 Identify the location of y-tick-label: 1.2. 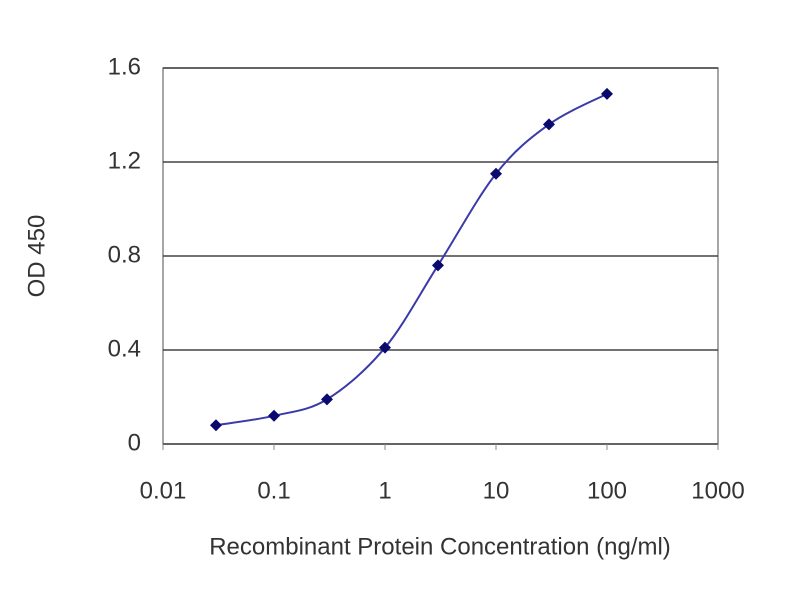
(124, 160).